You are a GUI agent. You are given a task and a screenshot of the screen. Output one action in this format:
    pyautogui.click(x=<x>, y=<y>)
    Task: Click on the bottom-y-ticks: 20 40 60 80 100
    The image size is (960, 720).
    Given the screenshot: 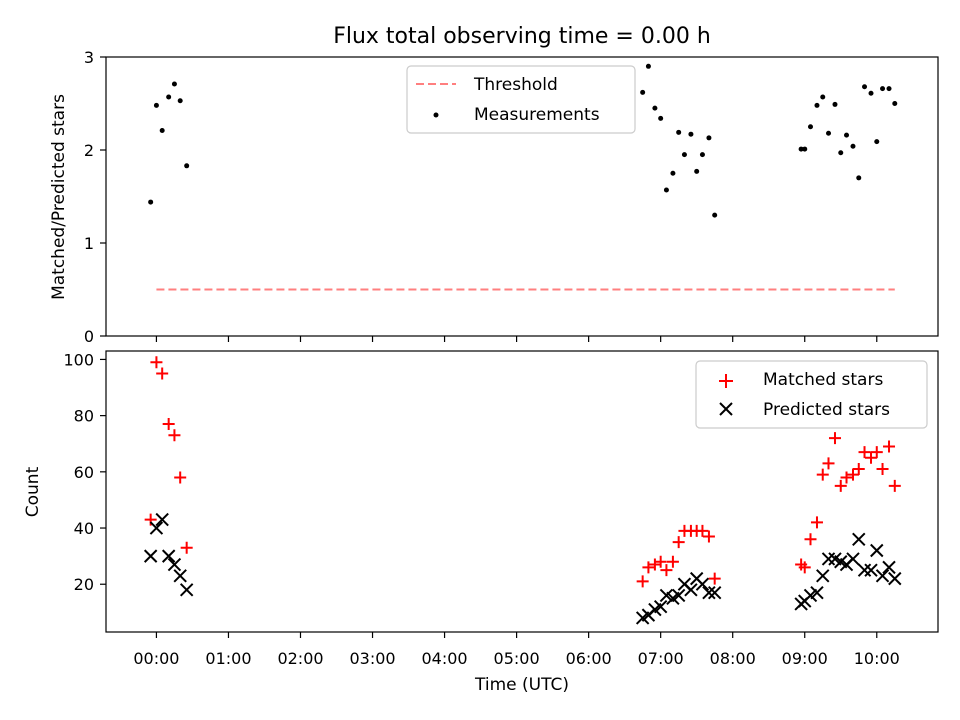 What is the action you would take?
    pyautogui.click(x=84, y=472)
    